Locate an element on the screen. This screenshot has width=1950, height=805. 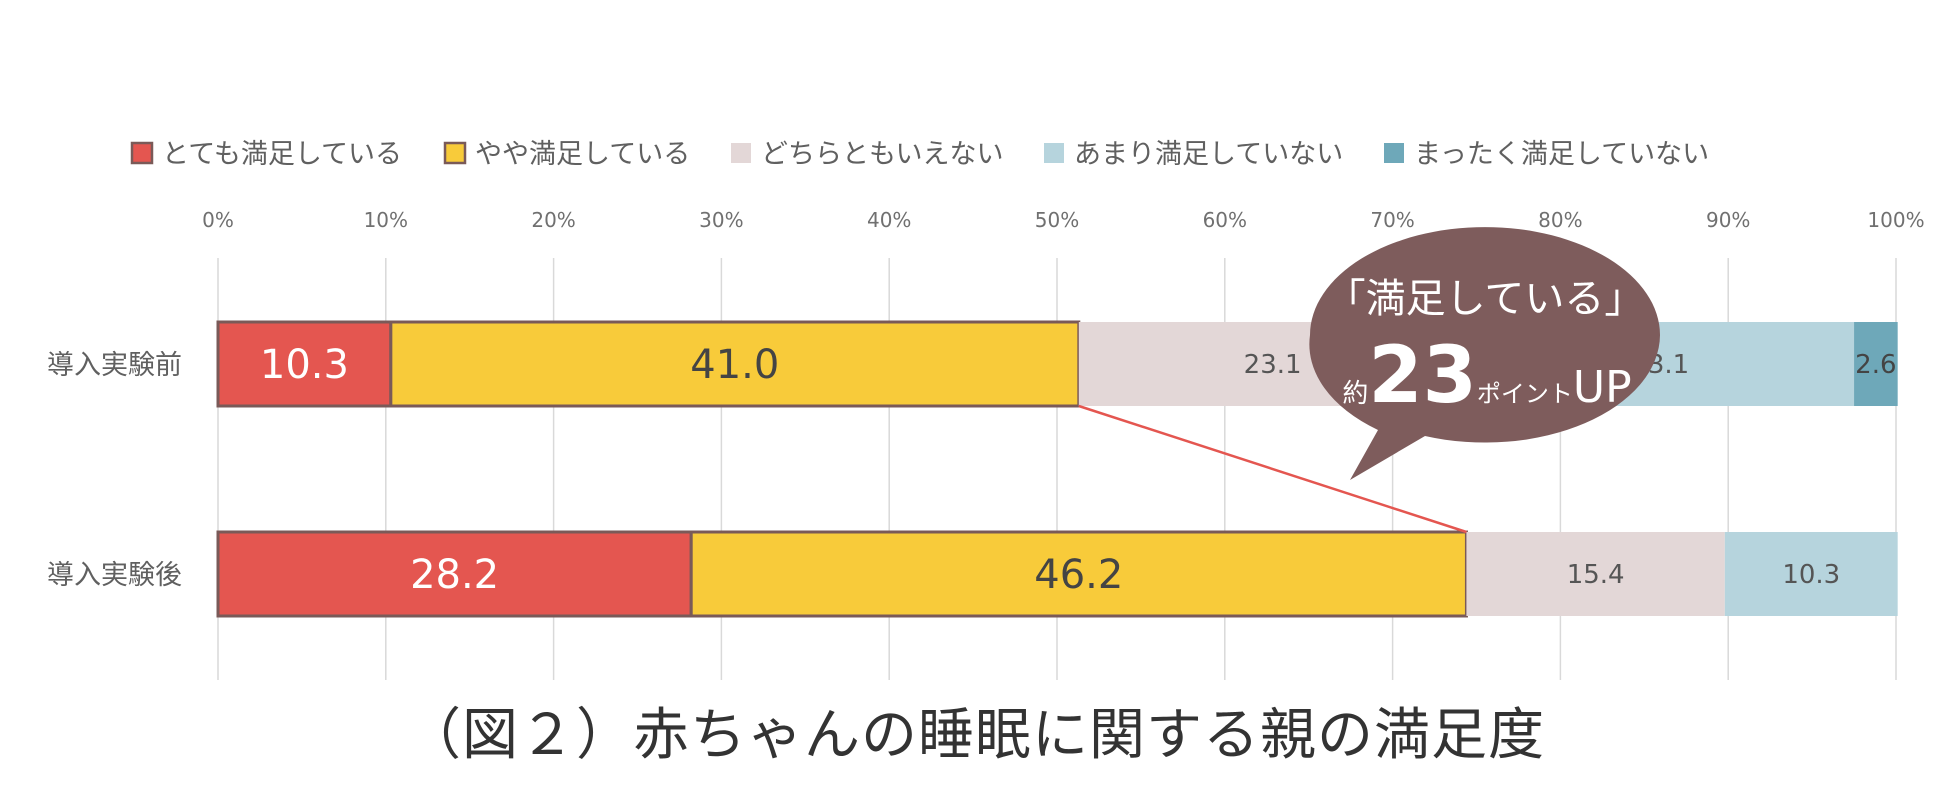
callout-title: 「満足している」 is located at coordinates (1485, 299).